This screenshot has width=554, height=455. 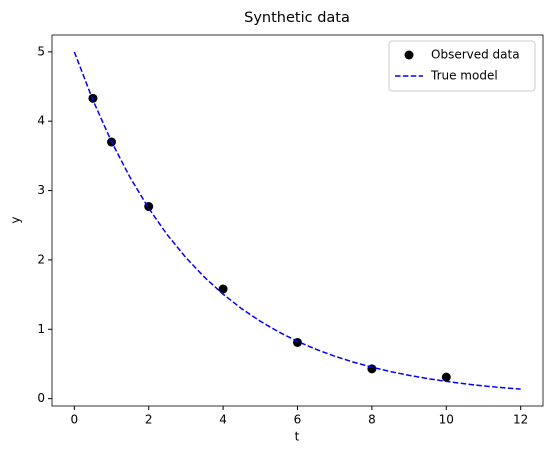 What do you see at coordinates (41, 51) in the screenshot?
I see `y-tick-label: 5` at bounding box center [41, 51].